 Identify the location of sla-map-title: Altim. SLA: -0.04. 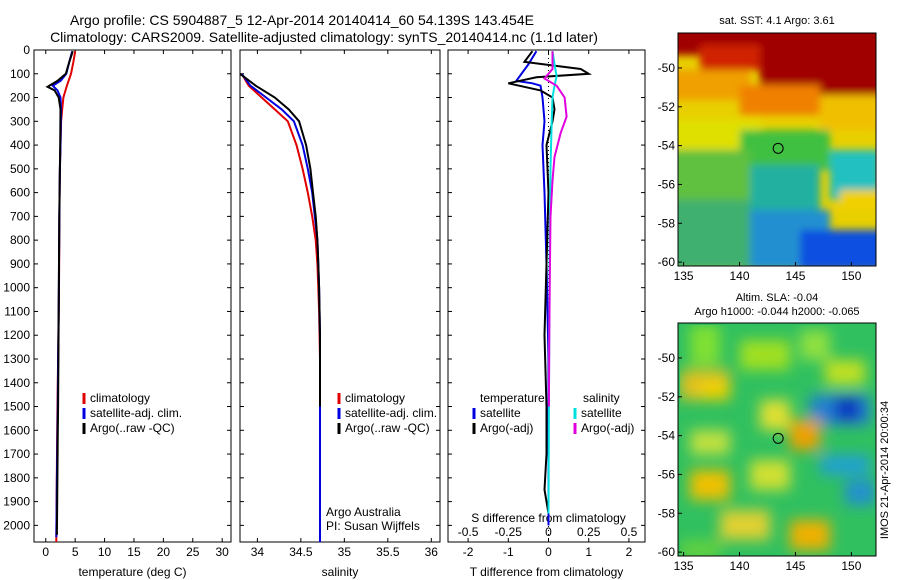
(777, 298).